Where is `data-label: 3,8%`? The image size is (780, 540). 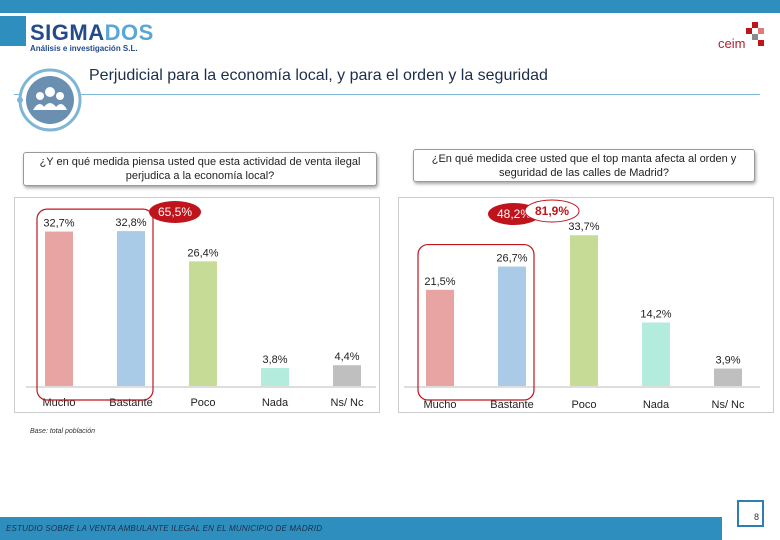 data-label: 3,8% is located at coordinates (274, 360).